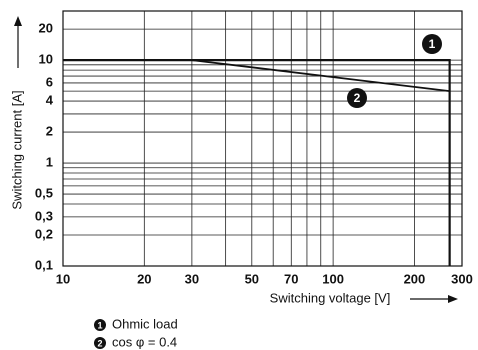  What do you see at coordinates (145, 323) in the screenshot?
I see `legend-label: Ohmic load` at bounding box center [145, 323].